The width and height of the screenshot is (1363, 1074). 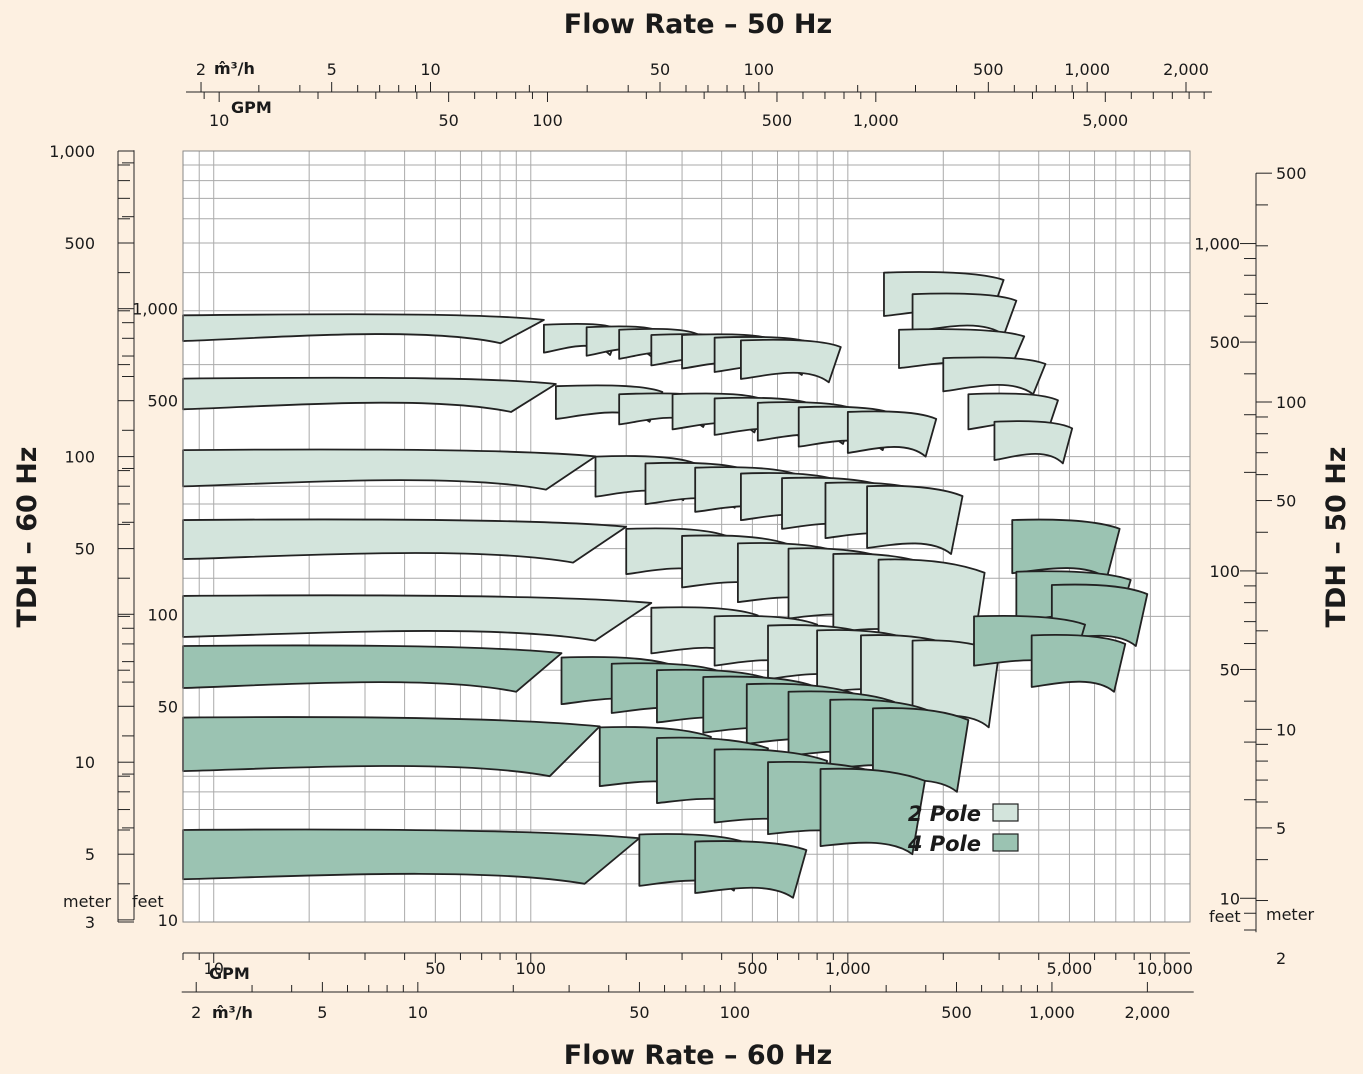 What do you see at coordinates (1224, 342) in the screenshot?
I see `right-feet-tick-label: 500` at bounding box center [1224, 342].